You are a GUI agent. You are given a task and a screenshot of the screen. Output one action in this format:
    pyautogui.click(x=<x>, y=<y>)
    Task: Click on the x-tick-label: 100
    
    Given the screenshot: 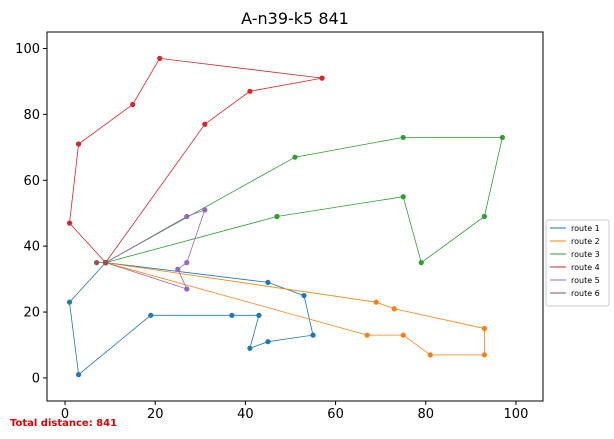 What is the action you would take?
    pyautogui.click(x=516, y=414)
    